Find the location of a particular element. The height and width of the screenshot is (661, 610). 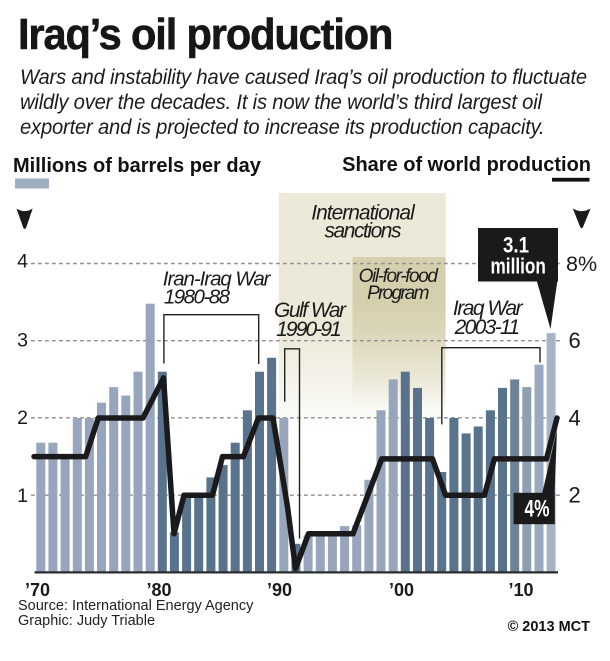

svg-text: 3.1 is located at coordinates (516, 244).